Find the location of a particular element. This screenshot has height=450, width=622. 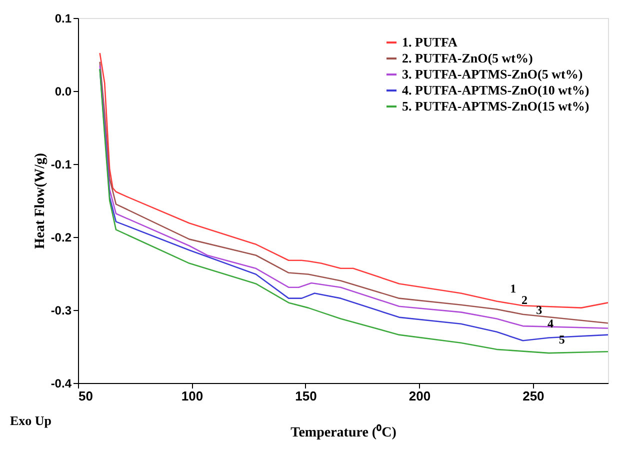

y-axis-title: Heat Flow(W/g) is located at coordinates (40, 201).